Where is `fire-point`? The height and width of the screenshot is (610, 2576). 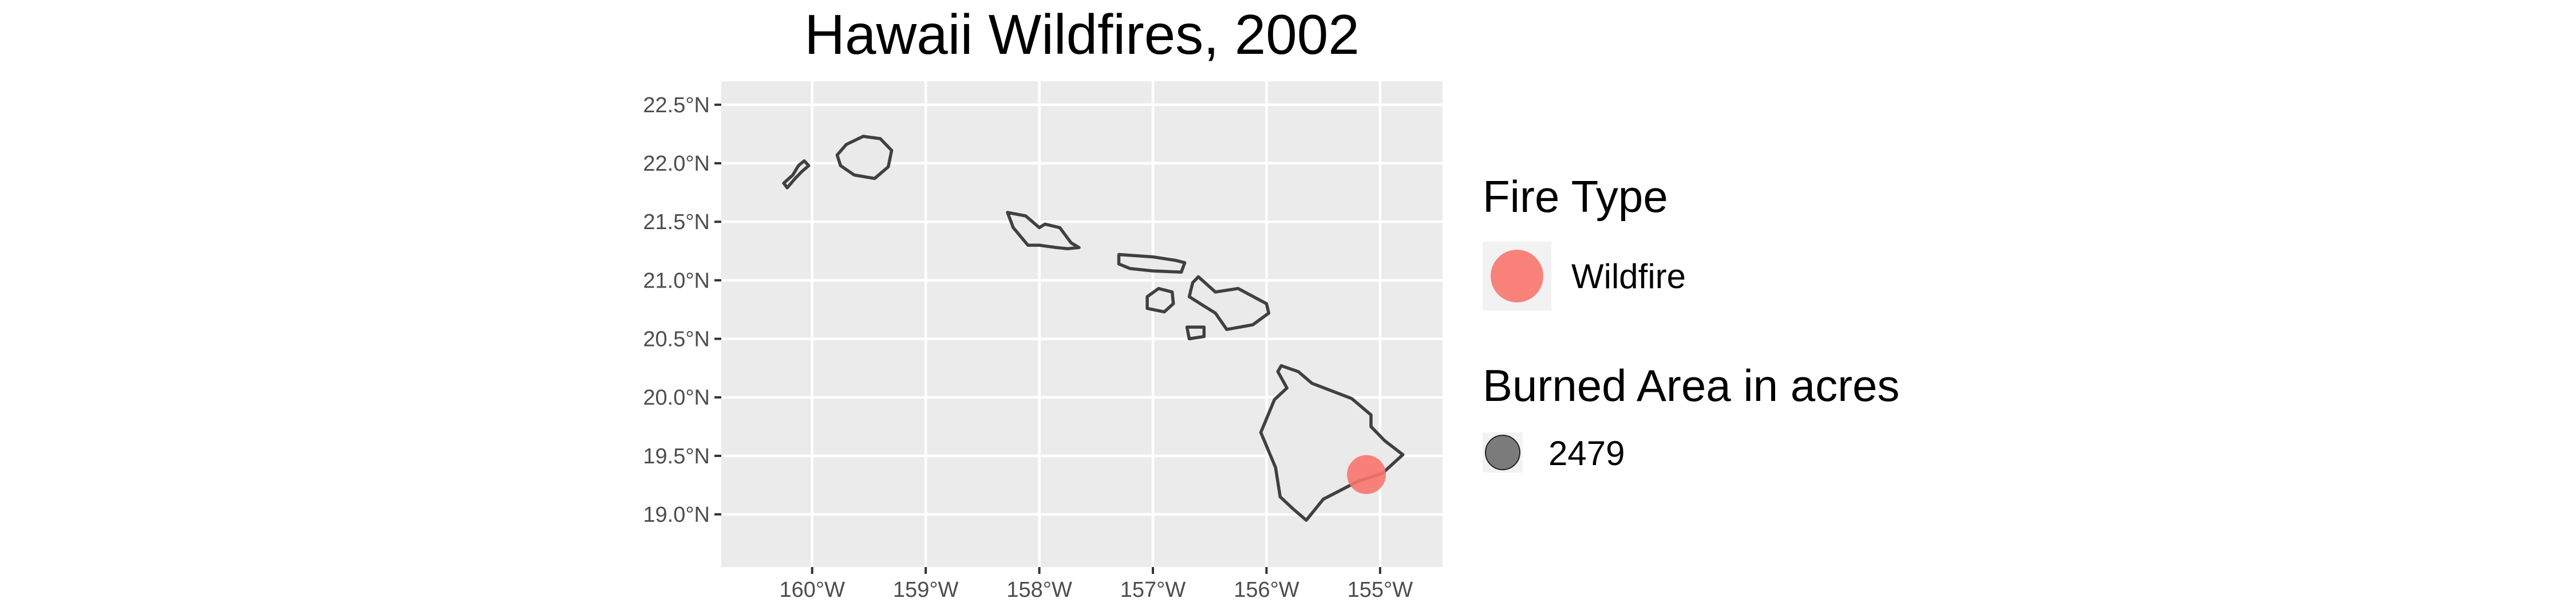
fire-point is located at coordinates (1366, 475).